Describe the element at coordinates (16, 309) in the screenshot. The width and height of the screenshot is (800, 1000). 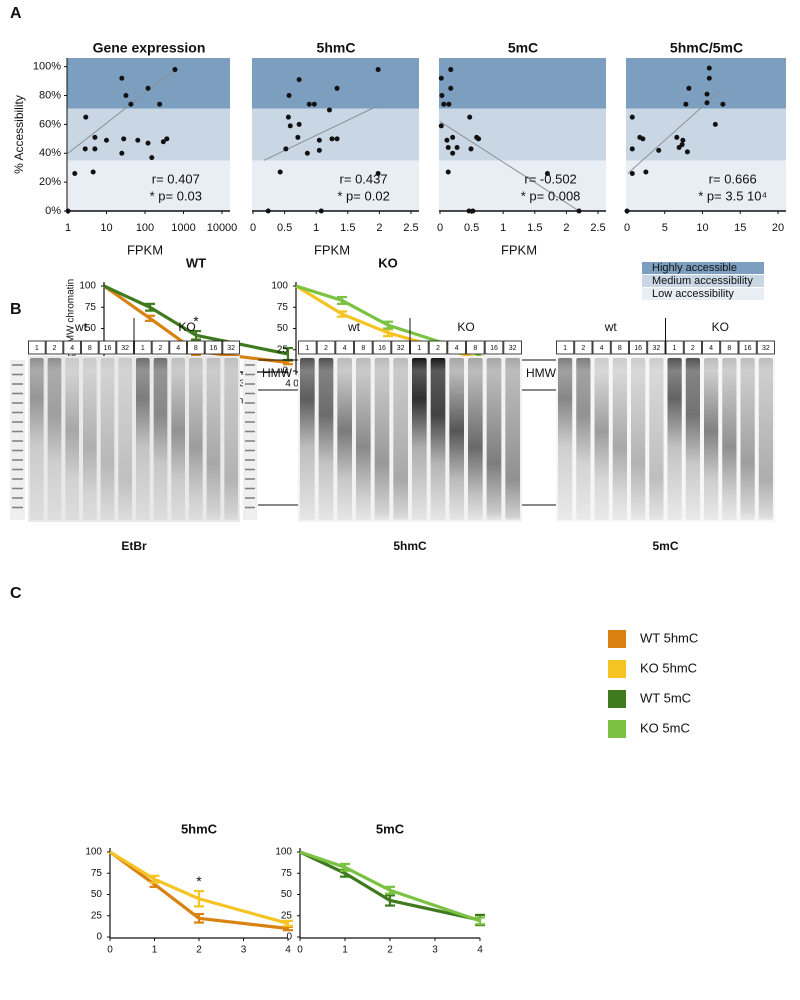
I see `panel-letter: B` at that location.